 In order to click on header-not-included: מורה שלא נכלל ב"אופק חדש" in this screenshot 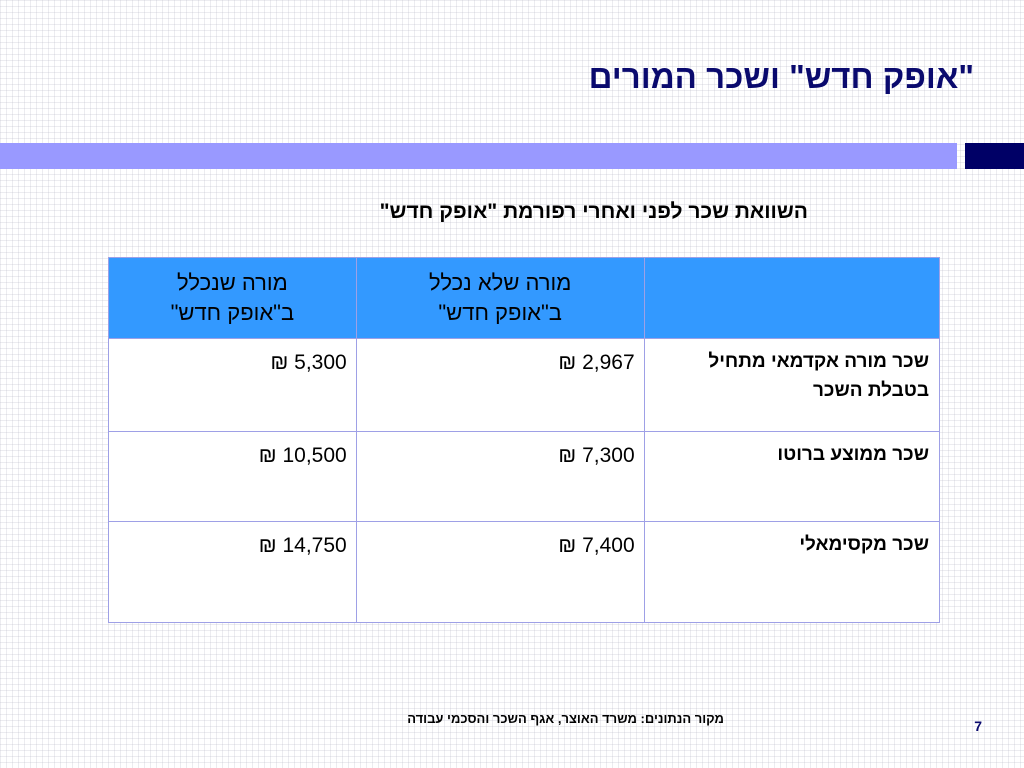, I will do `click(500, 298)`.